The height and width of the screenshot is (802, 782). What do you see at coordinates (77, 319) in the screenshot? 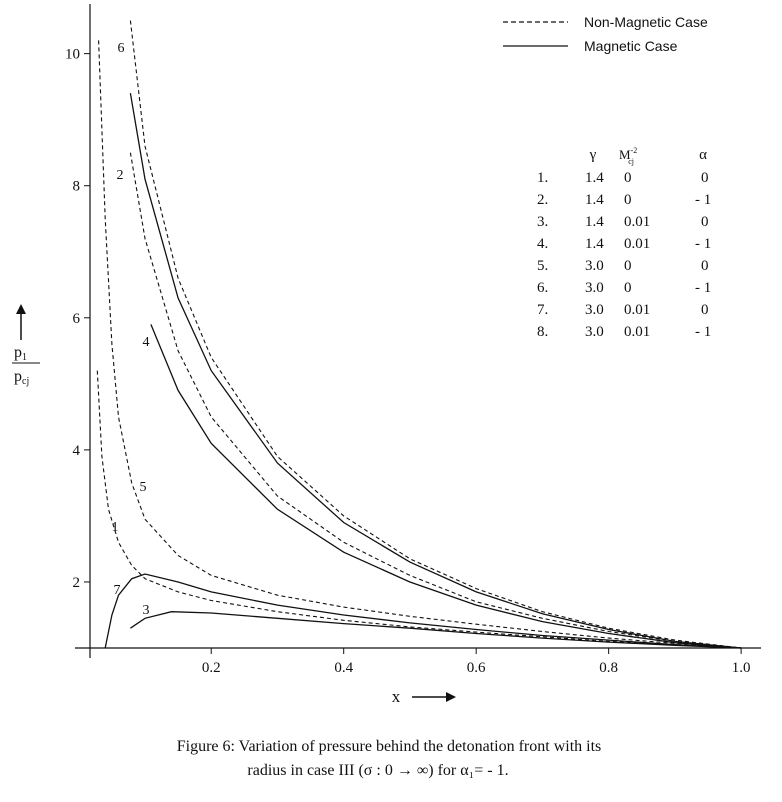
I see `y-tick-label: 6` at bounding box center [77, 319].